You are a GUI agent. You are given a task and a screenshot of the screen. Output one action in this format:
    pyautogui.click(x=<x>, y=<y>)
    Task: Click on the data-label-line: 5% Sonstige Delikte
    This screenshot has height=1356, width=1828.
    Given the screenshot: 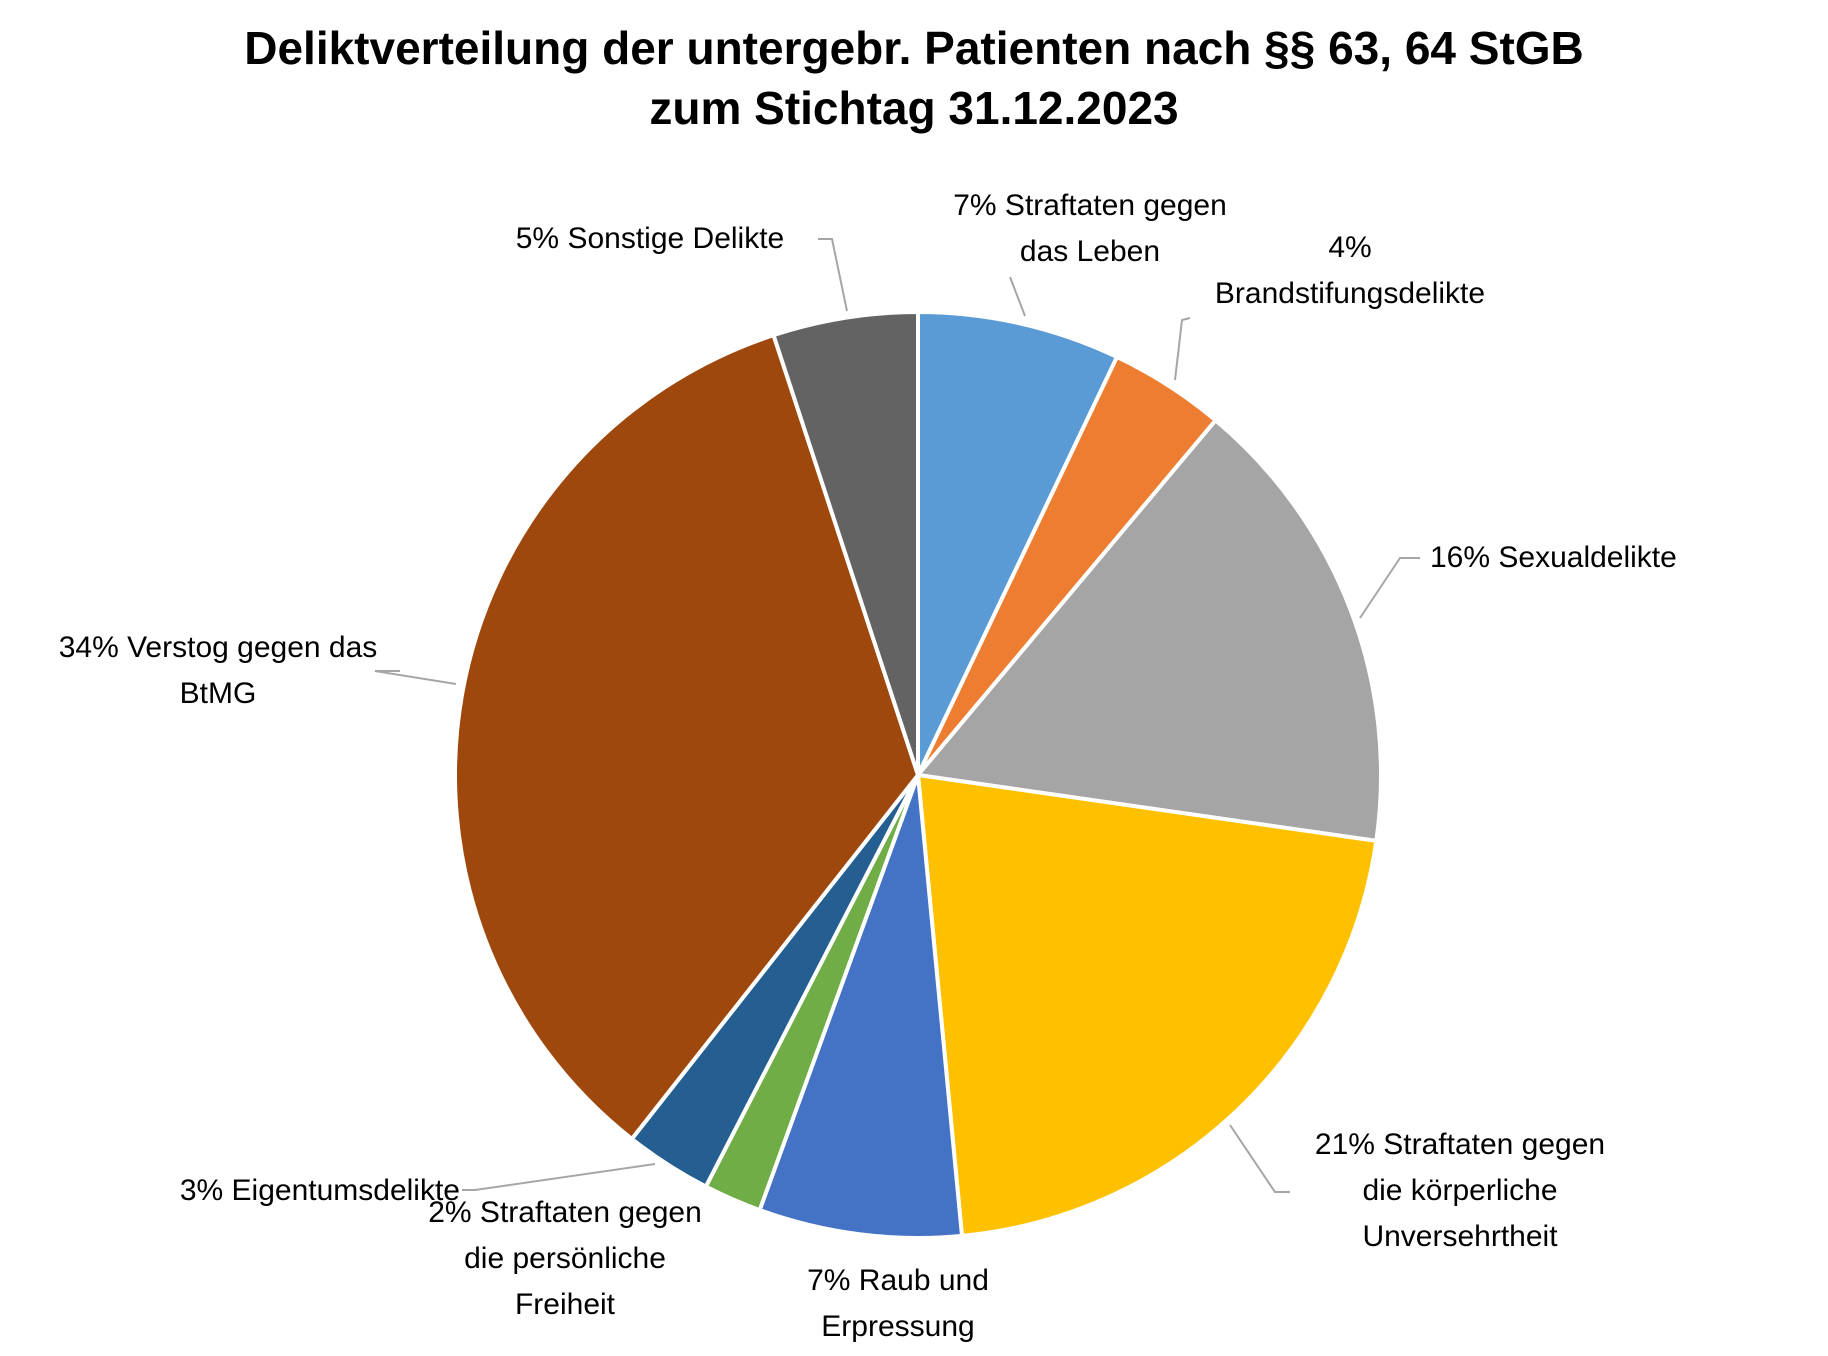 What is the action you would take?
    pyautogui.click(x=650, y=238)
    